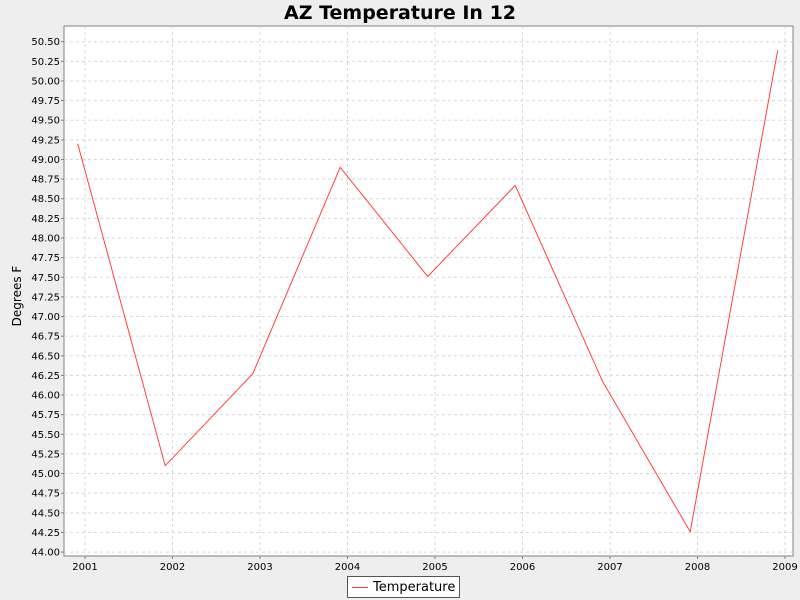 The width and height of the screenshot is (800, 600). I want to click on y-tick-label: 48.50, so click(45, 199).